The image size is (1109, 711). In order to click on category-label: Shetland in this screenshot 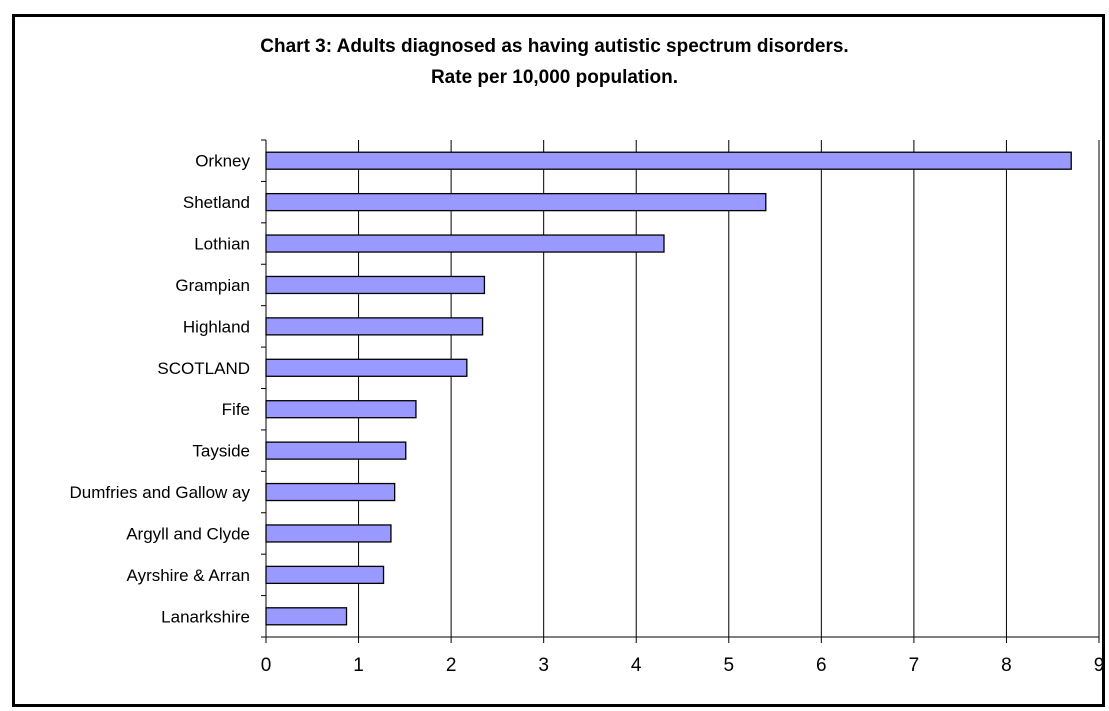, I will do `click(216, 202)`.